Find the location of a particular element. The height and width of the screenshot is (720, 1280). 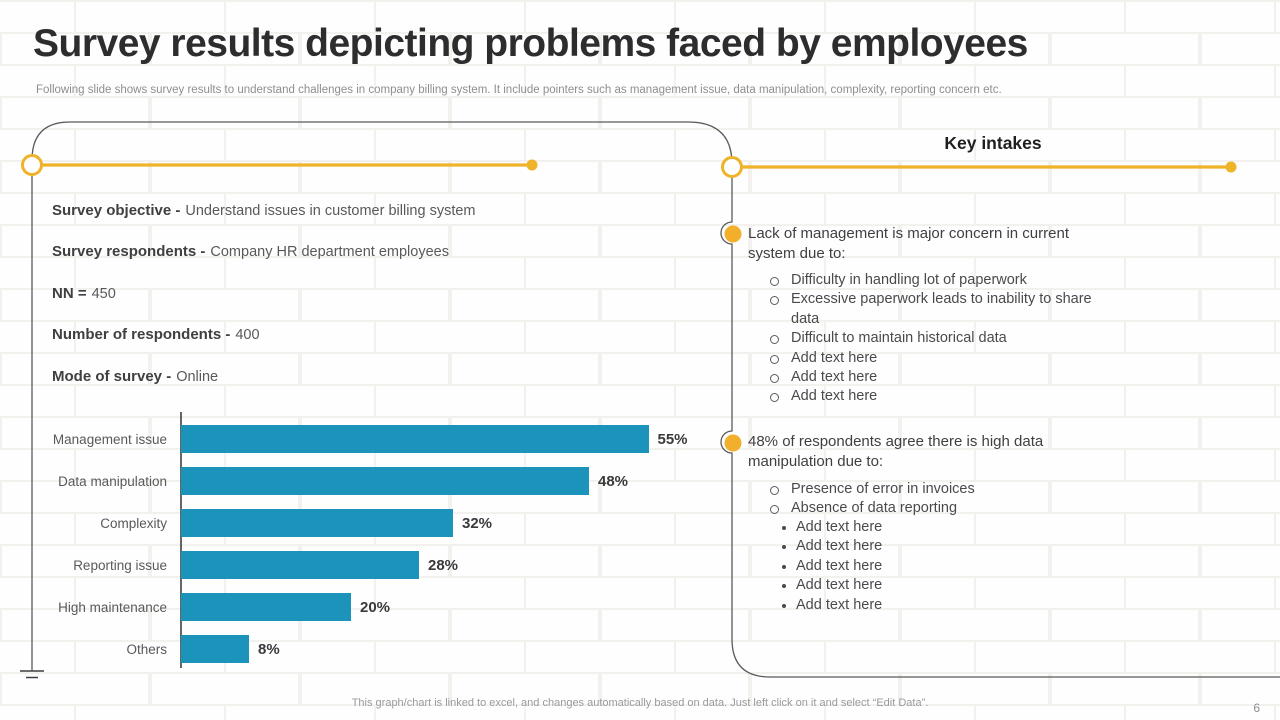

list-item-text: Difficulty in handling lot of paperwork is located at coordinates (909, 280).